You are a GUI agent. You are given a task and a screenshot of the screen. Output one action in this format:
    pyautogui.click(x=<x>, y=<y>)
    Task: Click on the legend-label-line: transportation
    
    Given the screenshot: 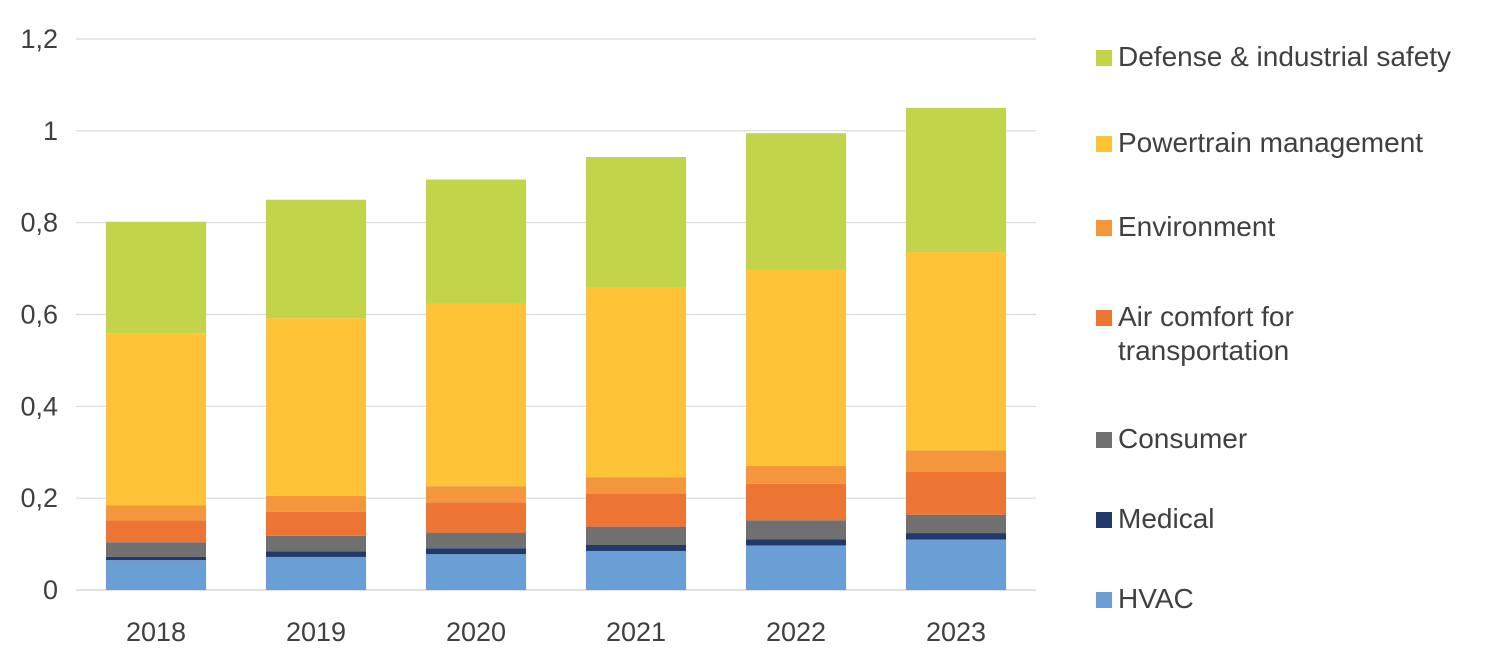 What is the action you would take?
    pyautogui.click(x=1204, y=350)
    